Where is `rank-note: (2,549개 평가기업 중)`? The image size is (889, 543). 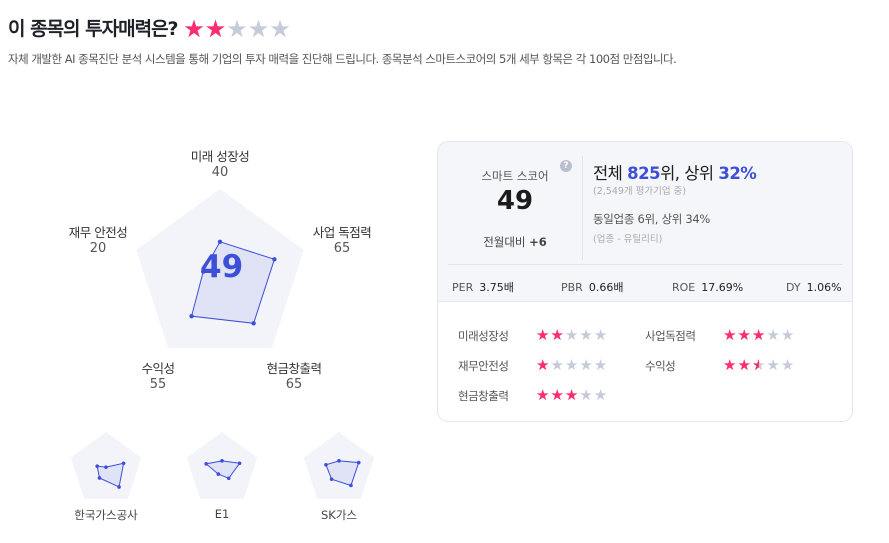
rank-note: (2,549개 평가기업 중) is located at coordinates (640, 191).